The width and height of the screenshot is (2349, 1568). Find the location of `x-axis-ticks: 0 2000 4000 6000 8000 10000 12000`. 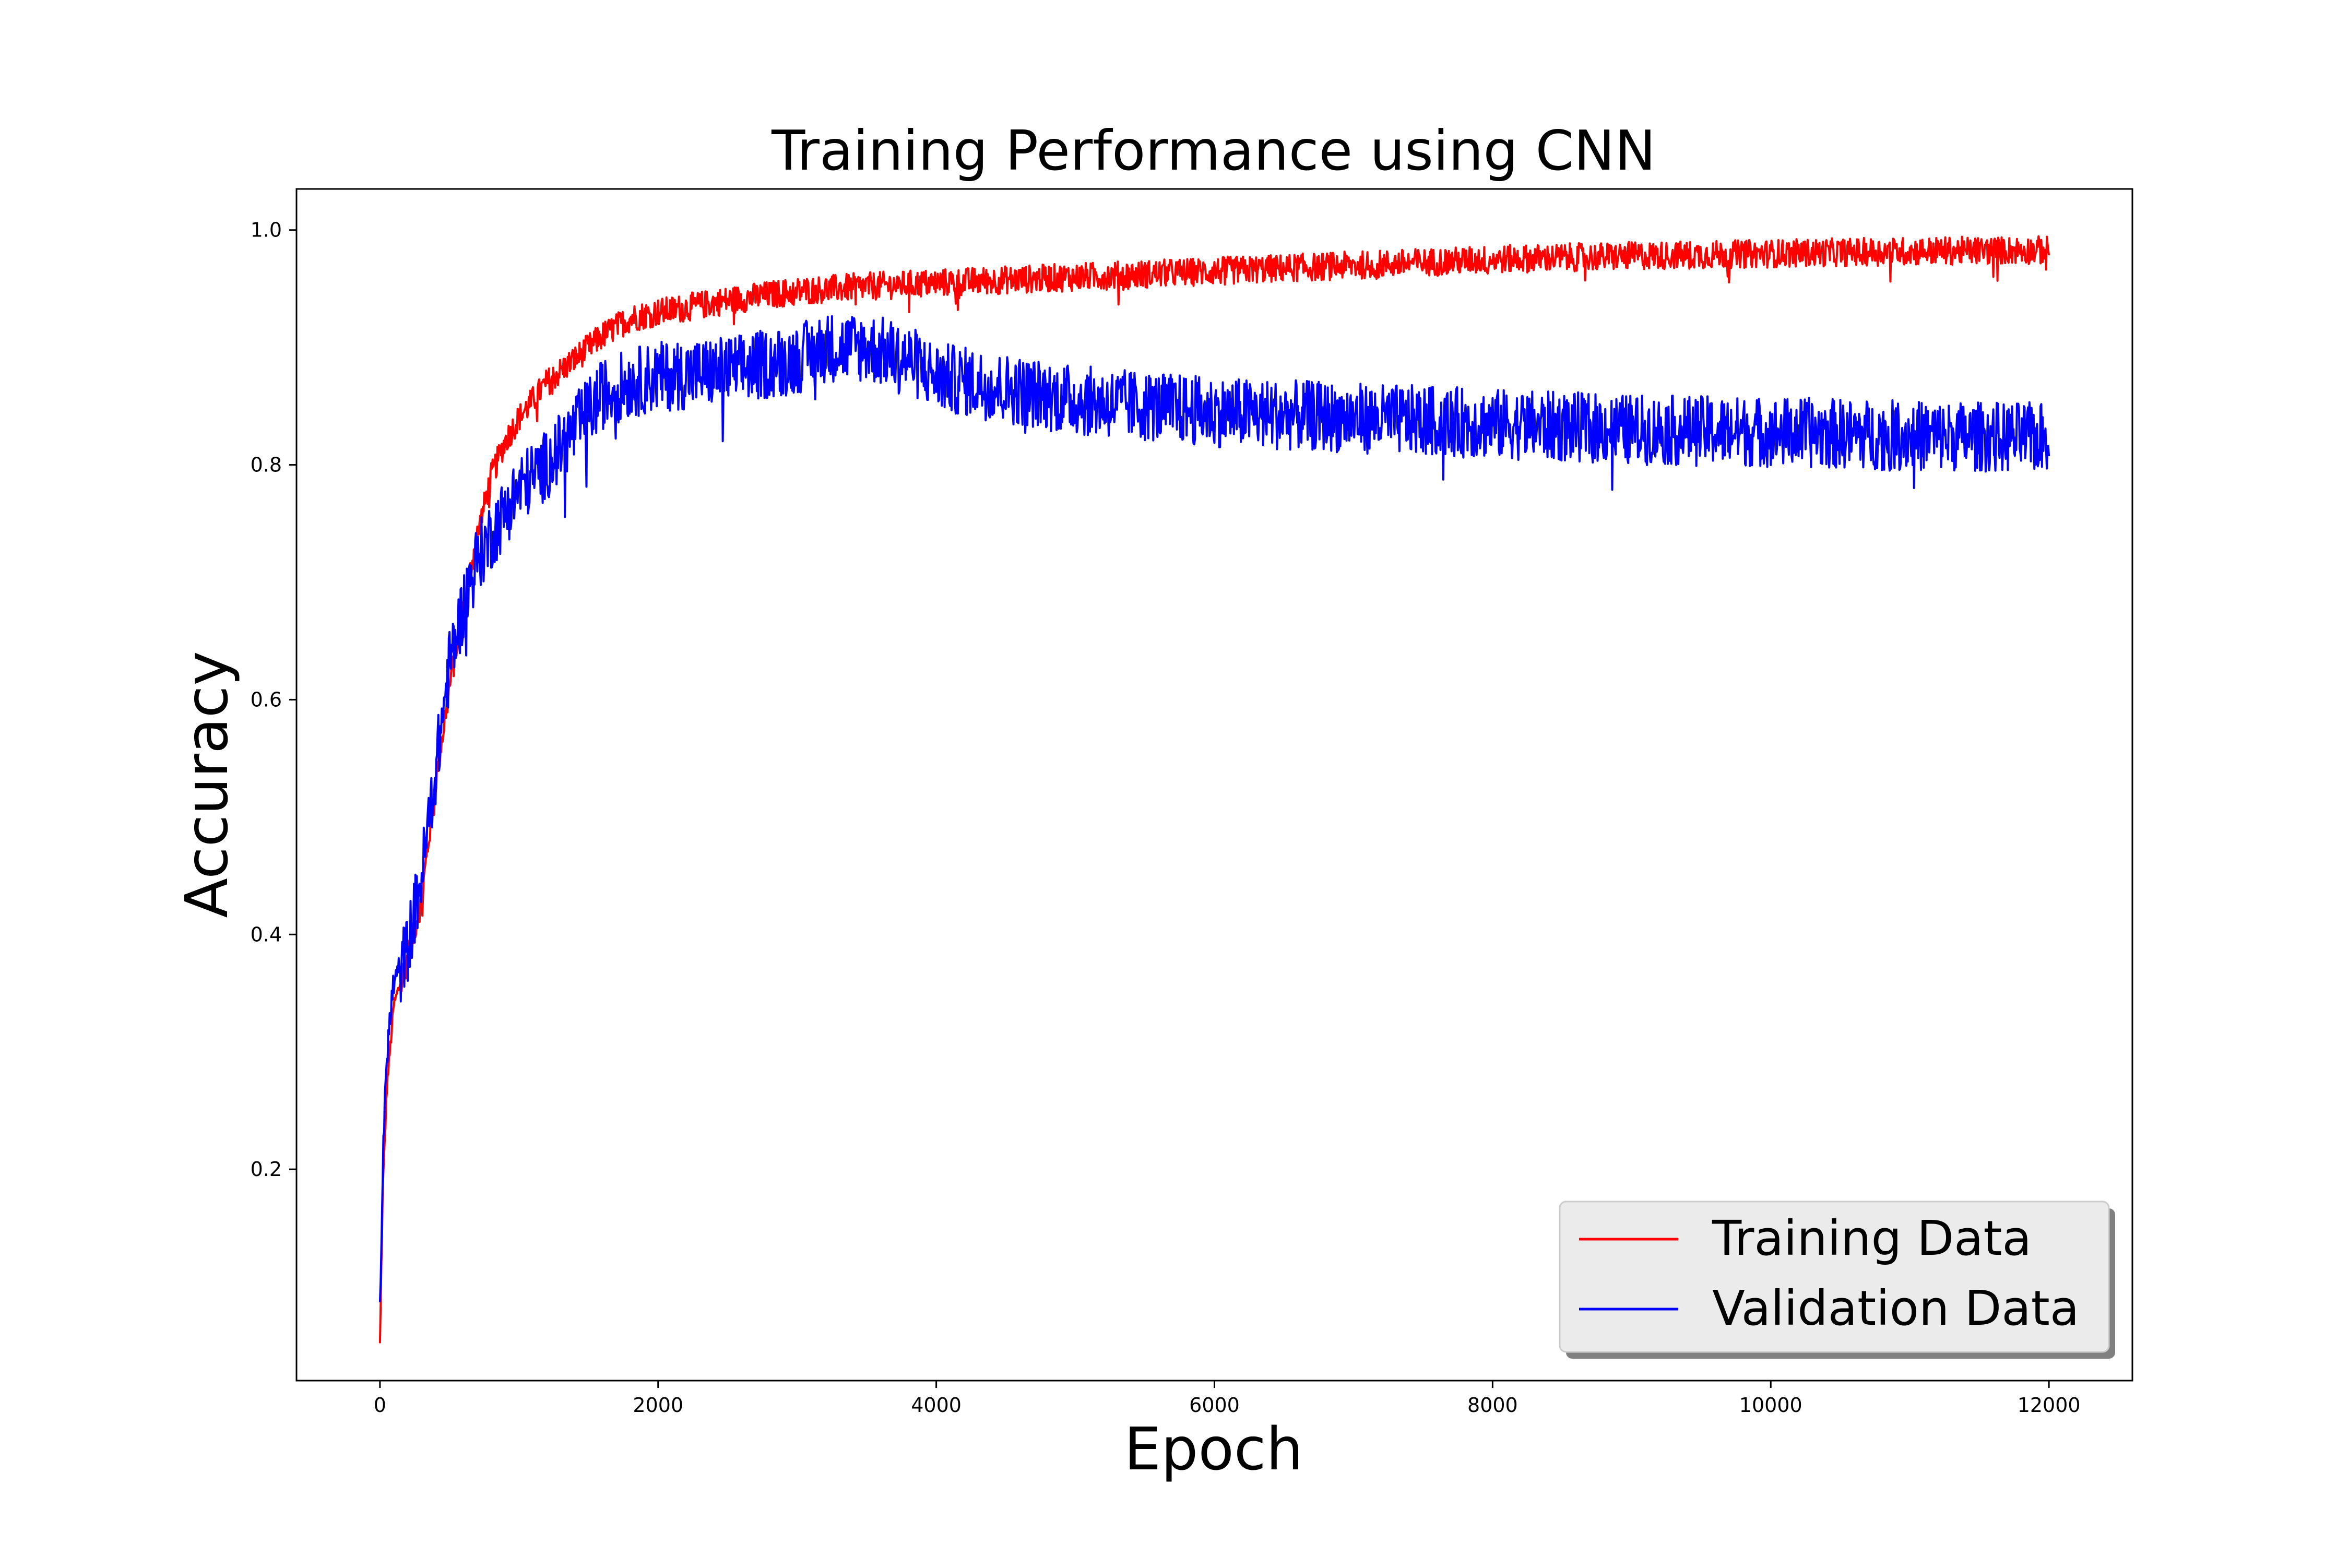

x-axis-ticks: 0 2000 4000 6000 8000 10000 12000 is located at coordinates (1227, 1399).